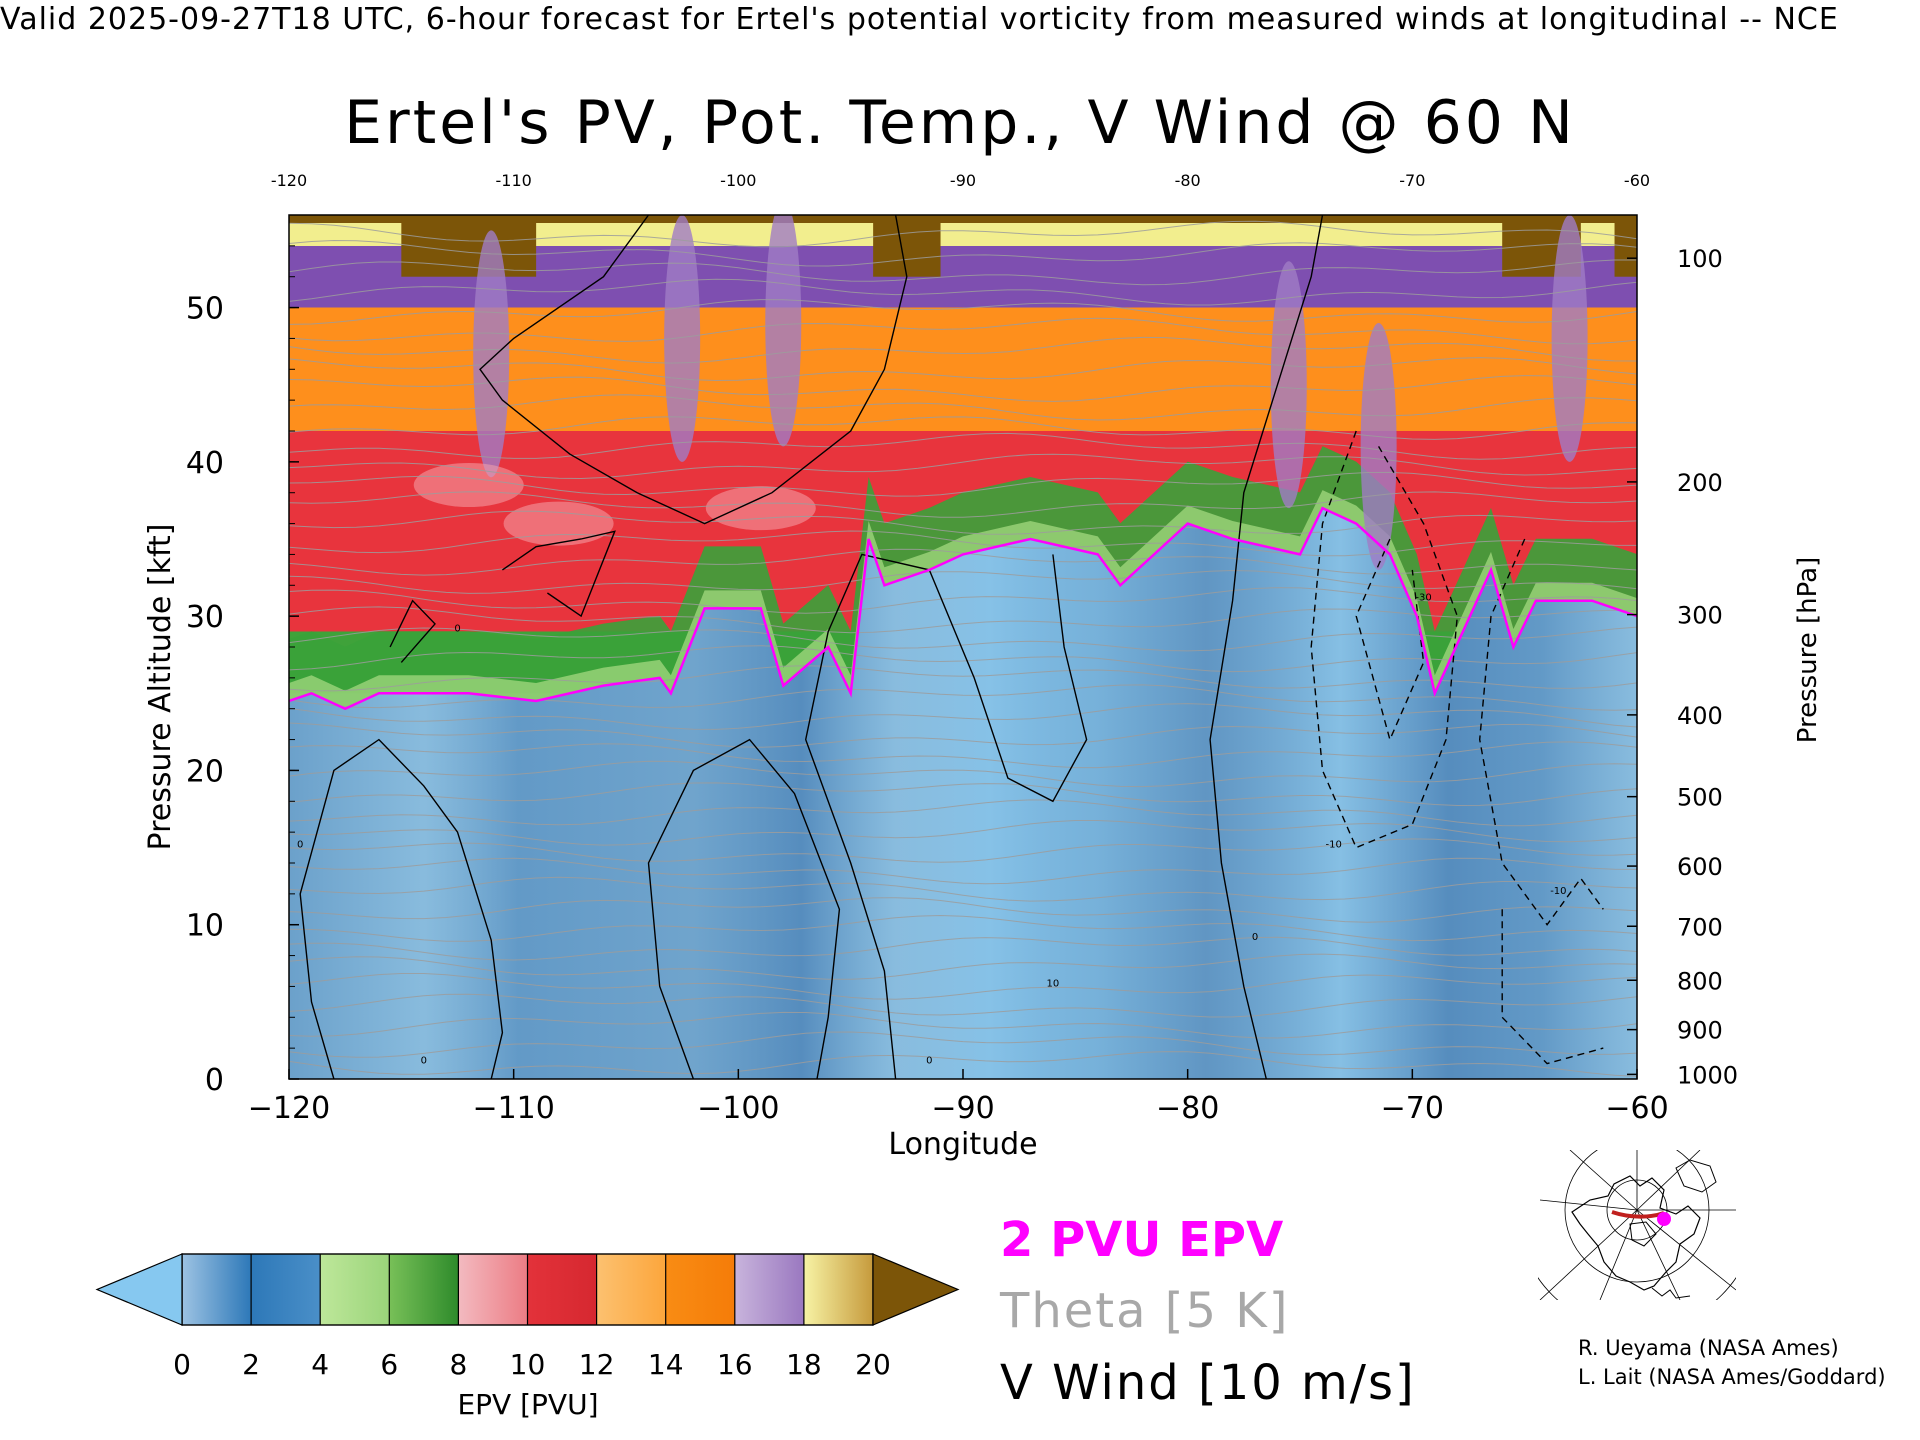 The height and width of the screenshot is (1440, 1920). I want to click on colorbar-tick-label: 4, so click(320, 1364).